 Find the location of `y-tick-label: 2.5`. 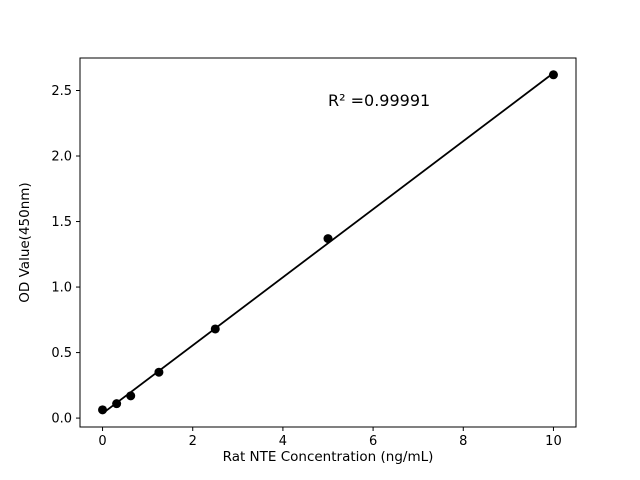

y-tick-label: 2.5 is located at coordinates (61, 91).